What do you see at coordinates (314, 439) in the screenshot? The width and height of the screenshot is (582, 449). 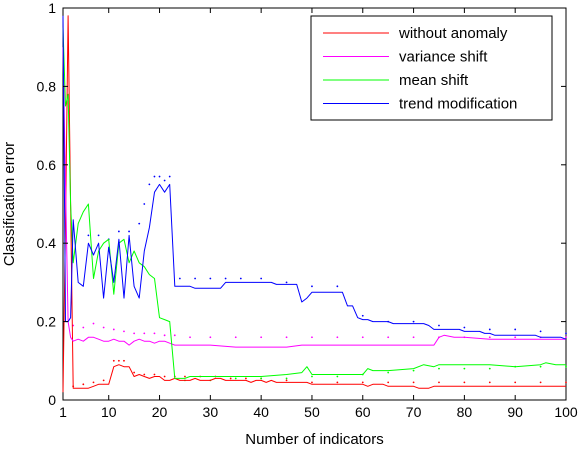 I see `x-axis-label: Number of indicators` at bounding box center [314, 439].